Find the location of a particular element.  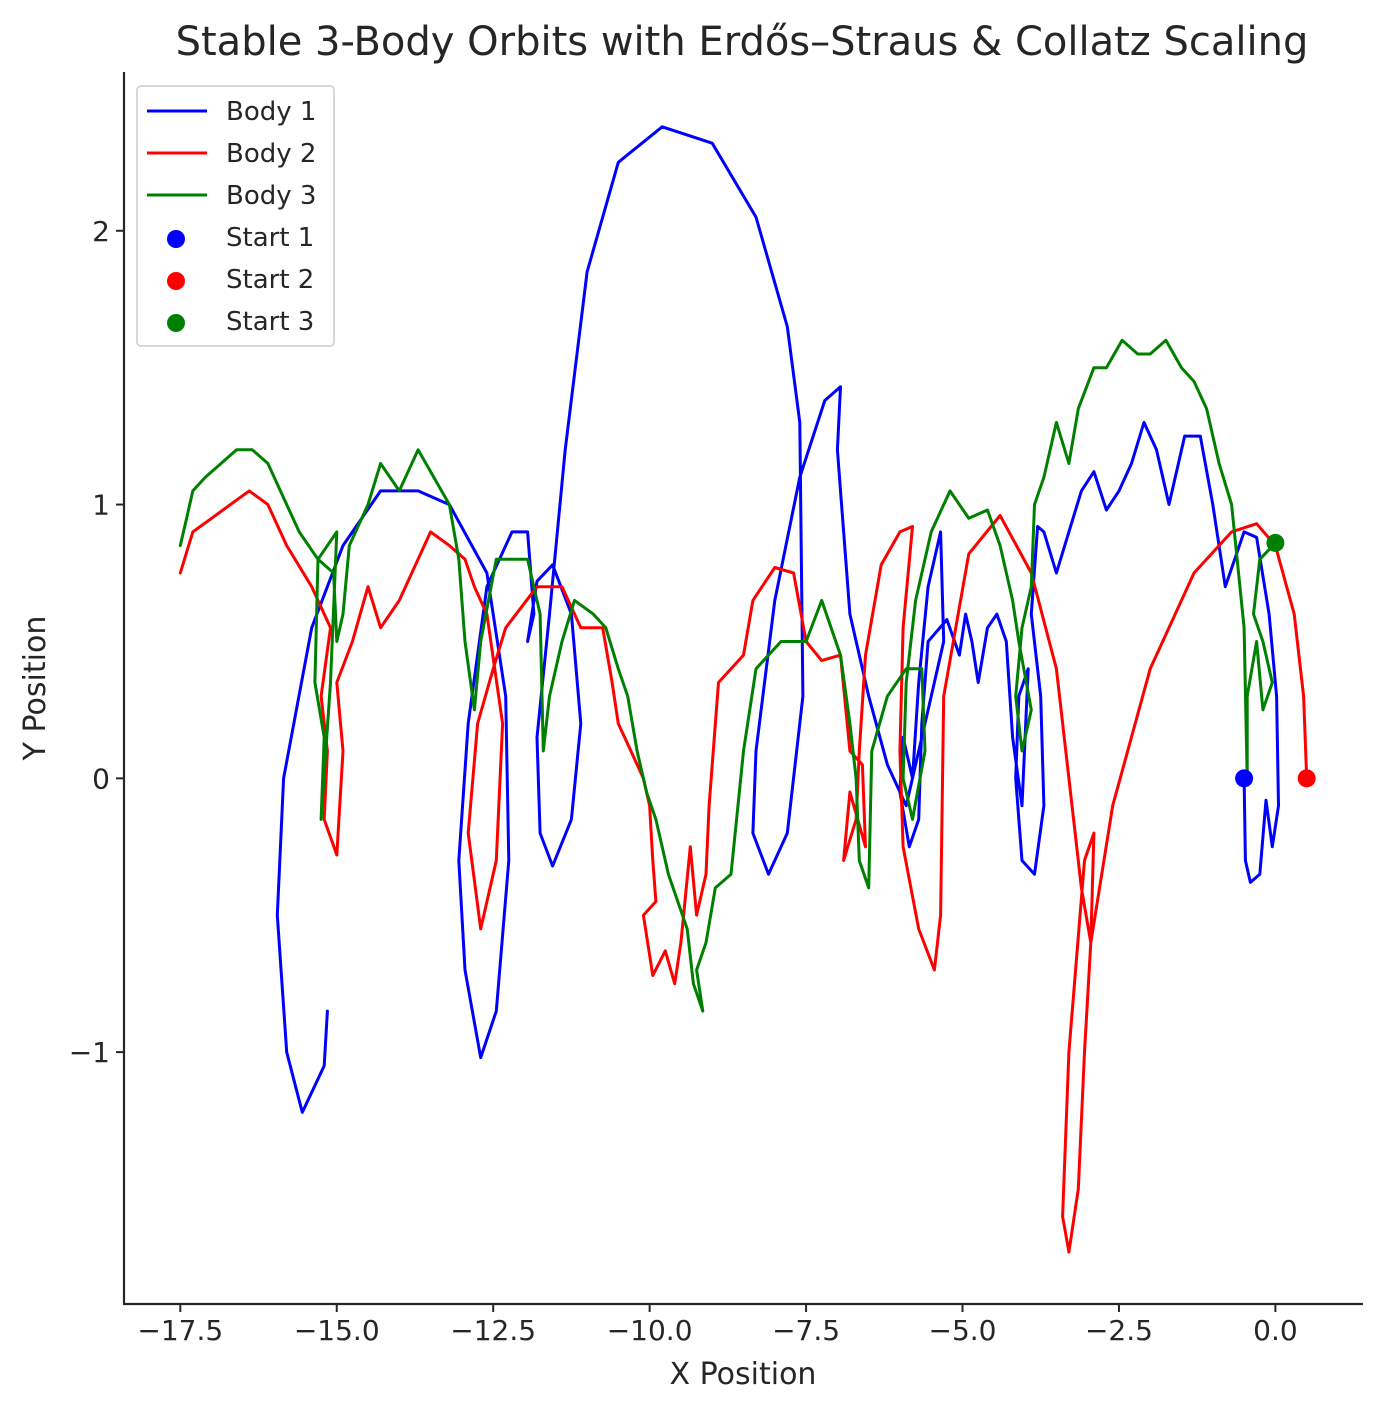

x-tick-label: −15.0 is located at coordinates (337, 1330).